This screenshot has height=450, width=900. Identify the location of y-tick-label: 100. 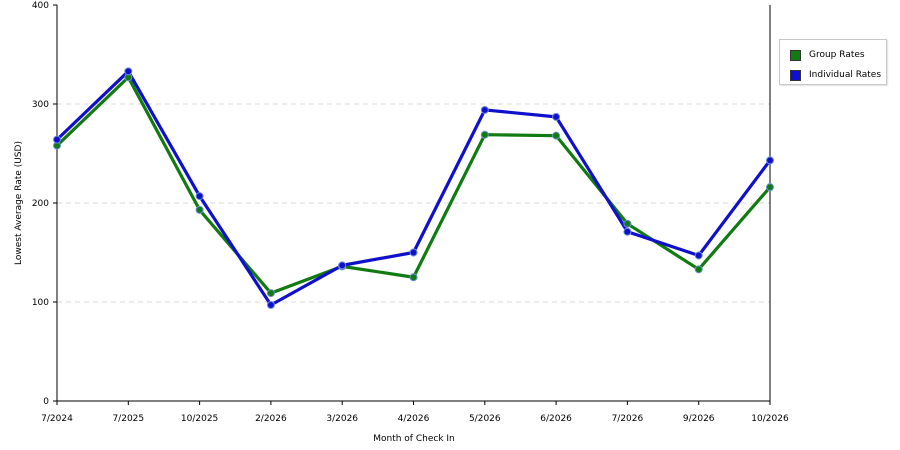
(40, 303).